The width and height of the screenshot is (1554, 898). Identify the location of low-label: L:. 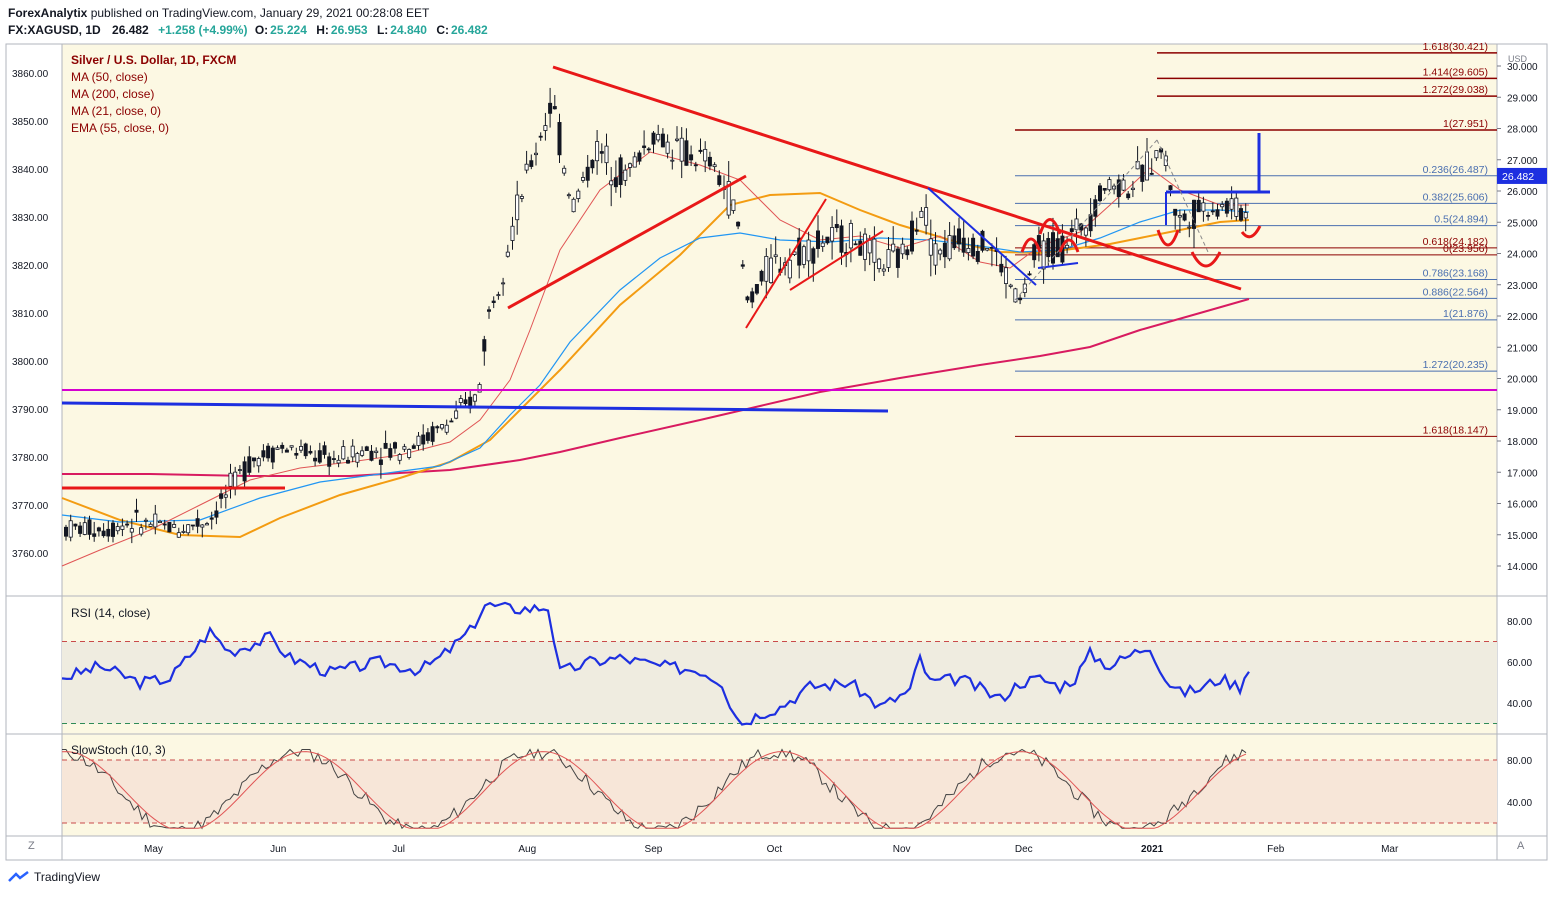
(382, 30).